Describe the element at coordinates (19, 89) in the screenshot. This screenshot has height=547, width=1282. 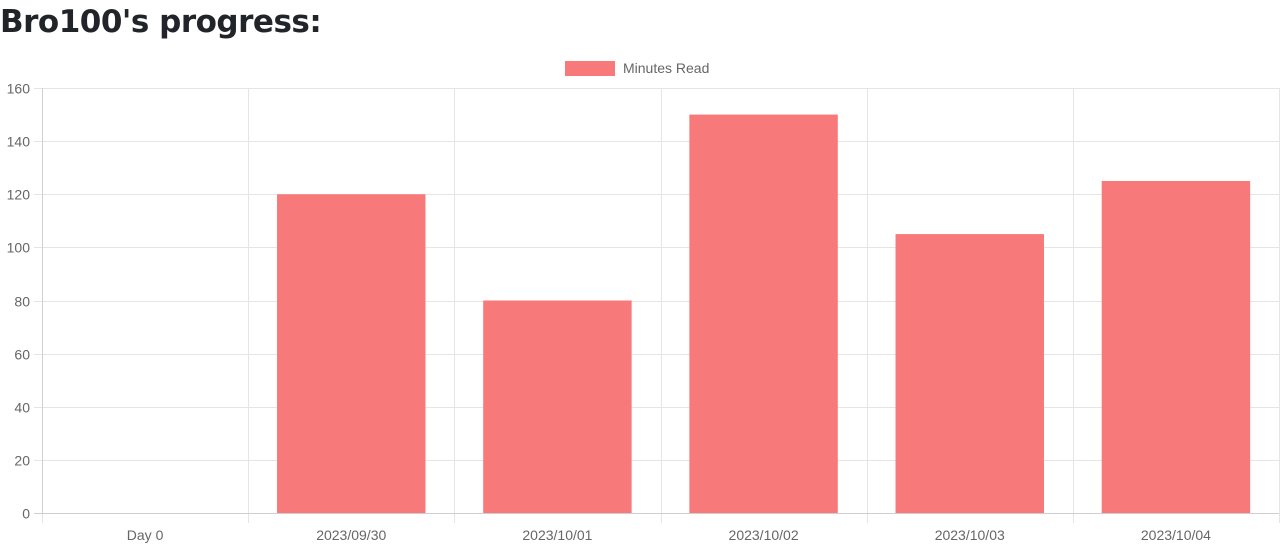
I see `y-tick-label: 160` at that location.